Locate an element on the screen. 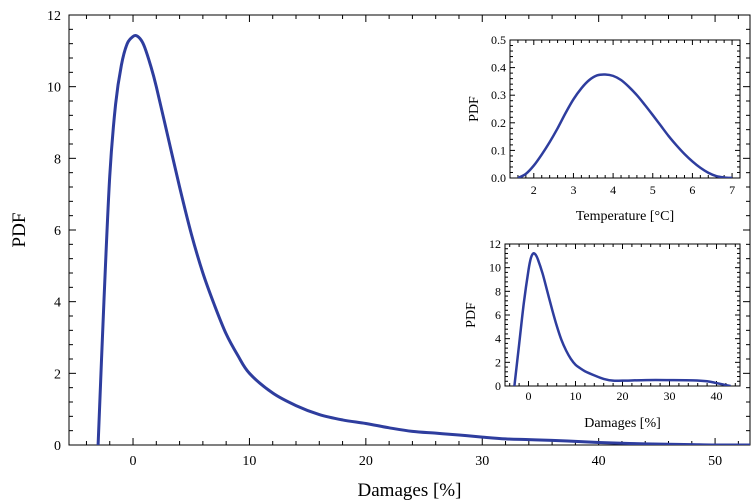 The image size is (752, 503). x-tick-label: 2 is located at coordinates (534, 190).